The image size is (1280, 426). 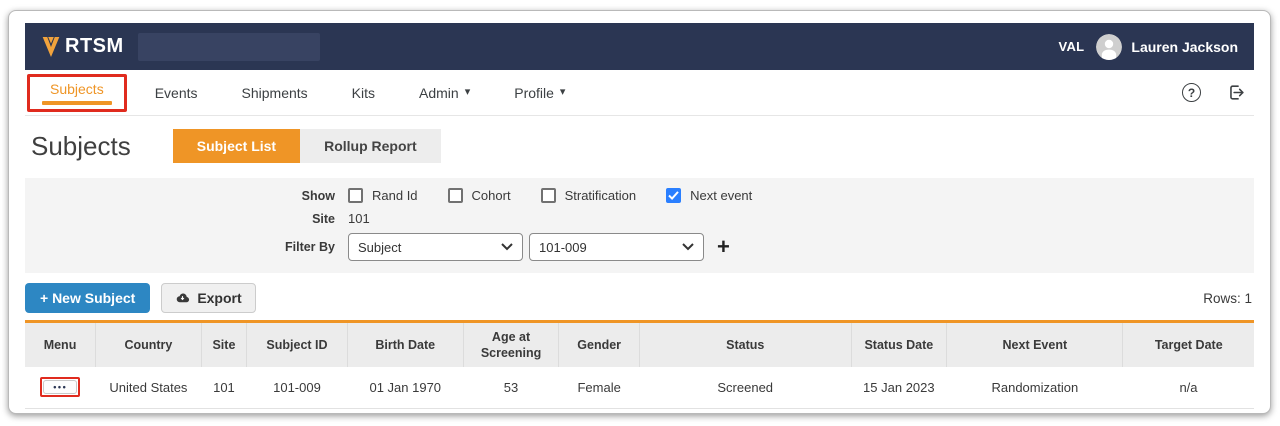 I want to click on nav-item-label: Kits, so click(x=363, y=92).